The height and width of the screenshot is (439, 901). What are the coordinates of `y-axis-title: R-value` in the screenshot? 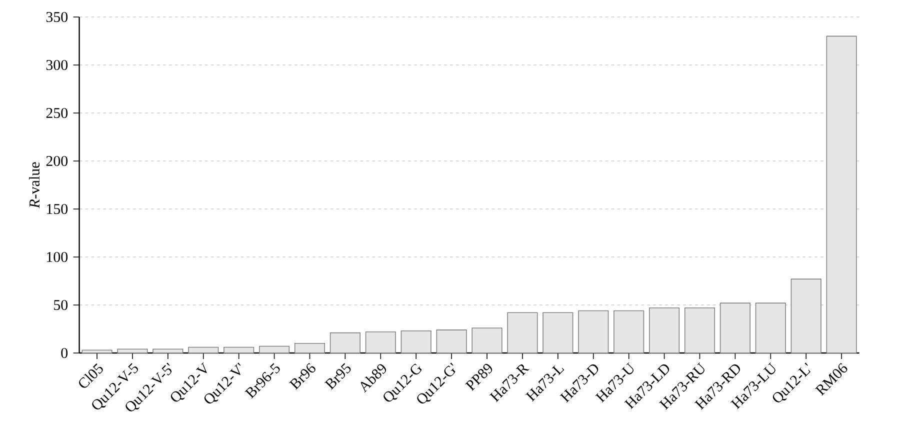 It's located at (34, 185).